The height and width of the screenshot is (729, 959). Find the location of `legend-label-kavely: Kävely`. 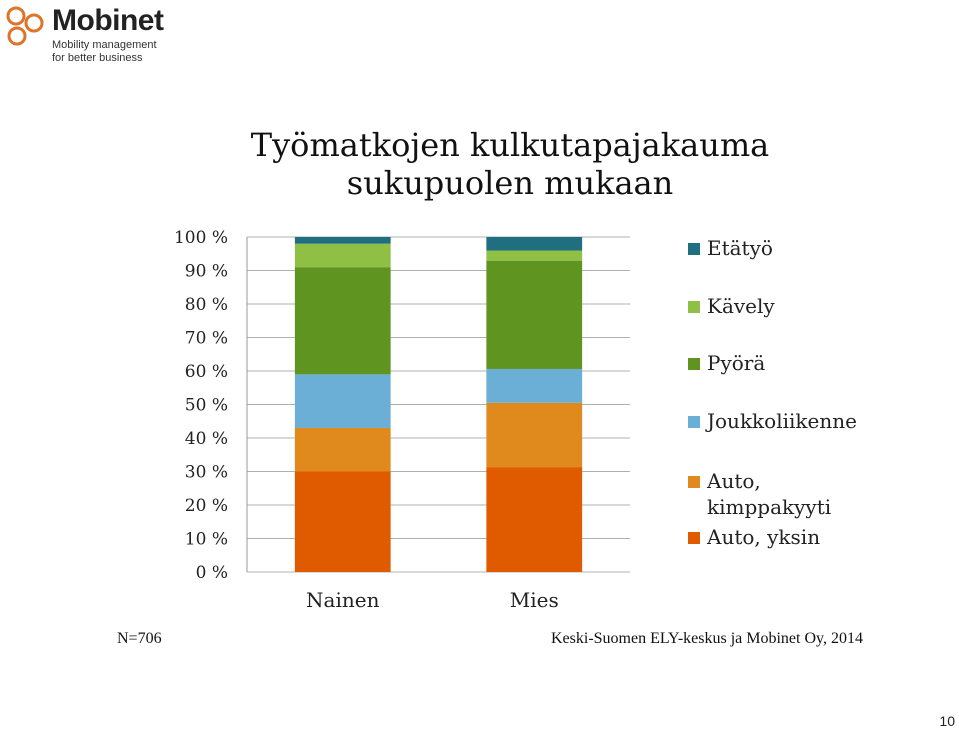

legend-label-kavely: Kävely is located at coordinates (741, 306).